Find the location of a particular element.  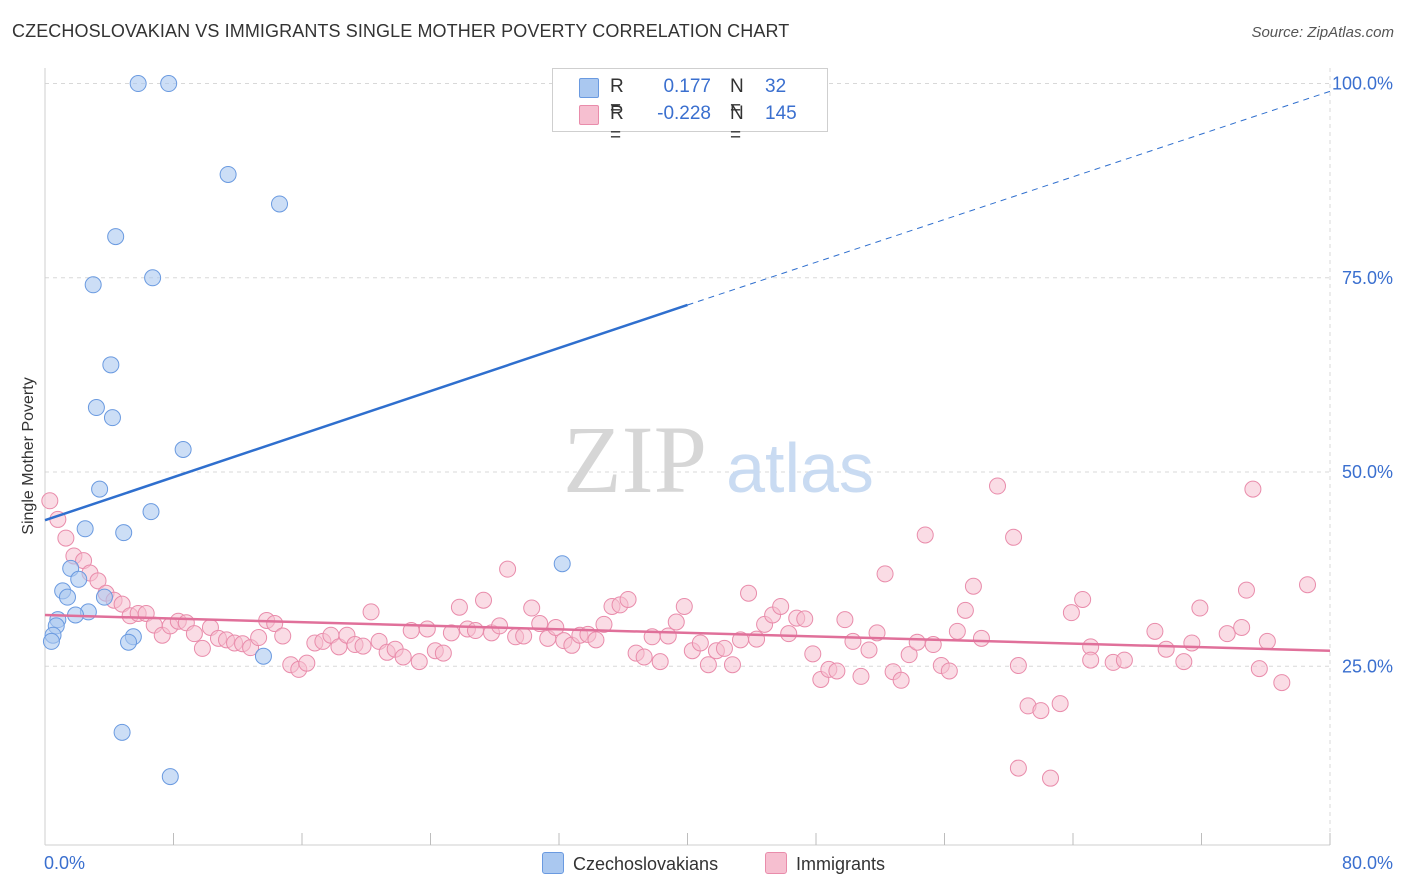

immigrants-trend-line is located at coordinates (687, 632).